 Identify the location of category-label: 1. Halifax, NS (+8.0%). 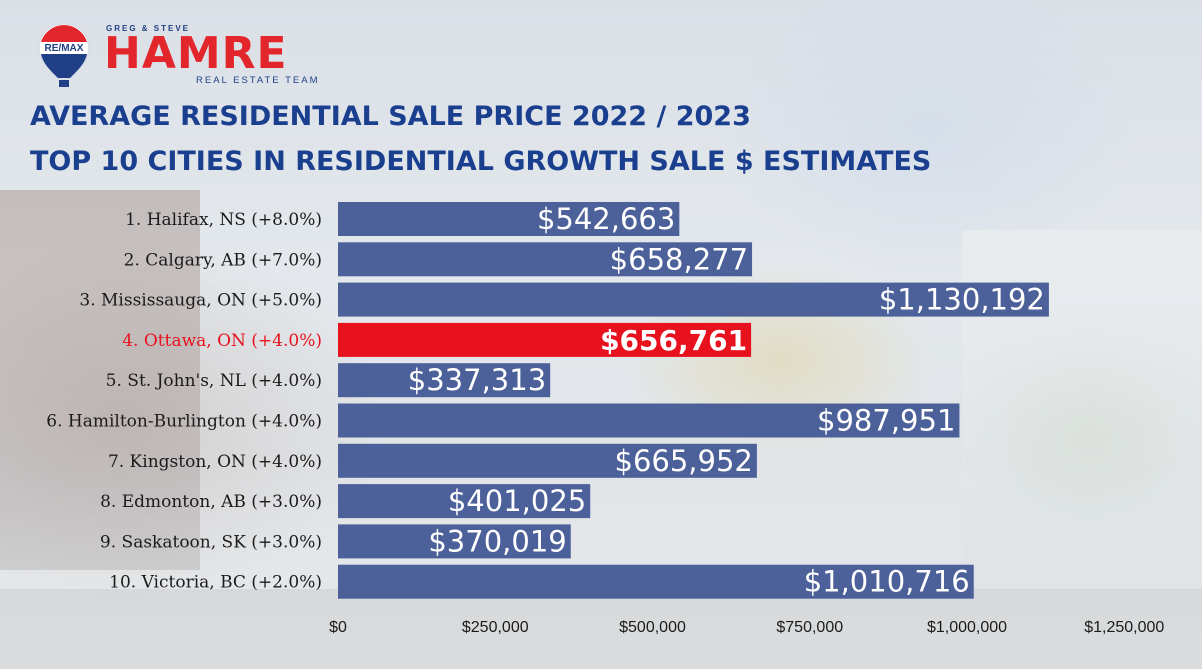
(223, 220).